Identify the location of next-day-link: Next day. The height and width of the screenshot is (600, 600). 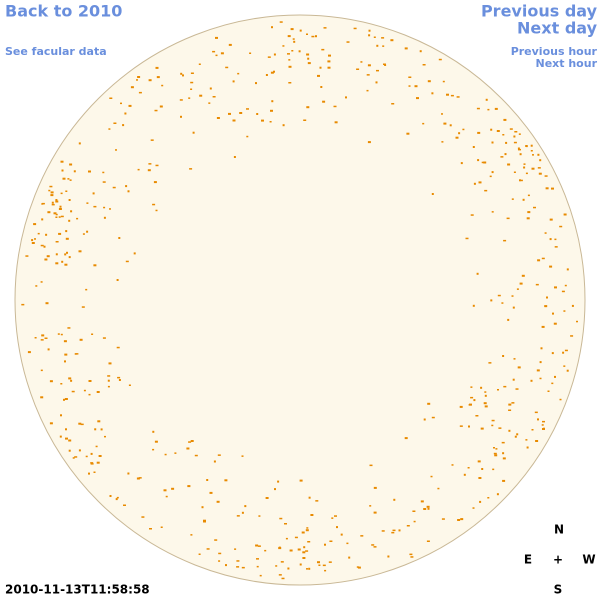
(557, 28).